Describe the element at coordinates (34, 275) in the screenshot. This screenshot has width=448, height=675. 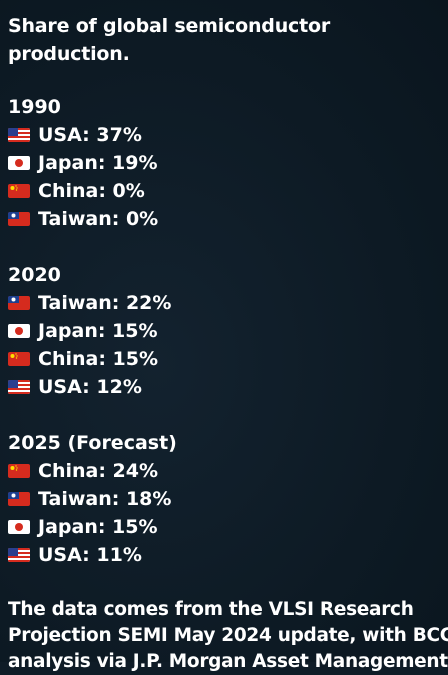
I see `section-heading: 2020` at that location.